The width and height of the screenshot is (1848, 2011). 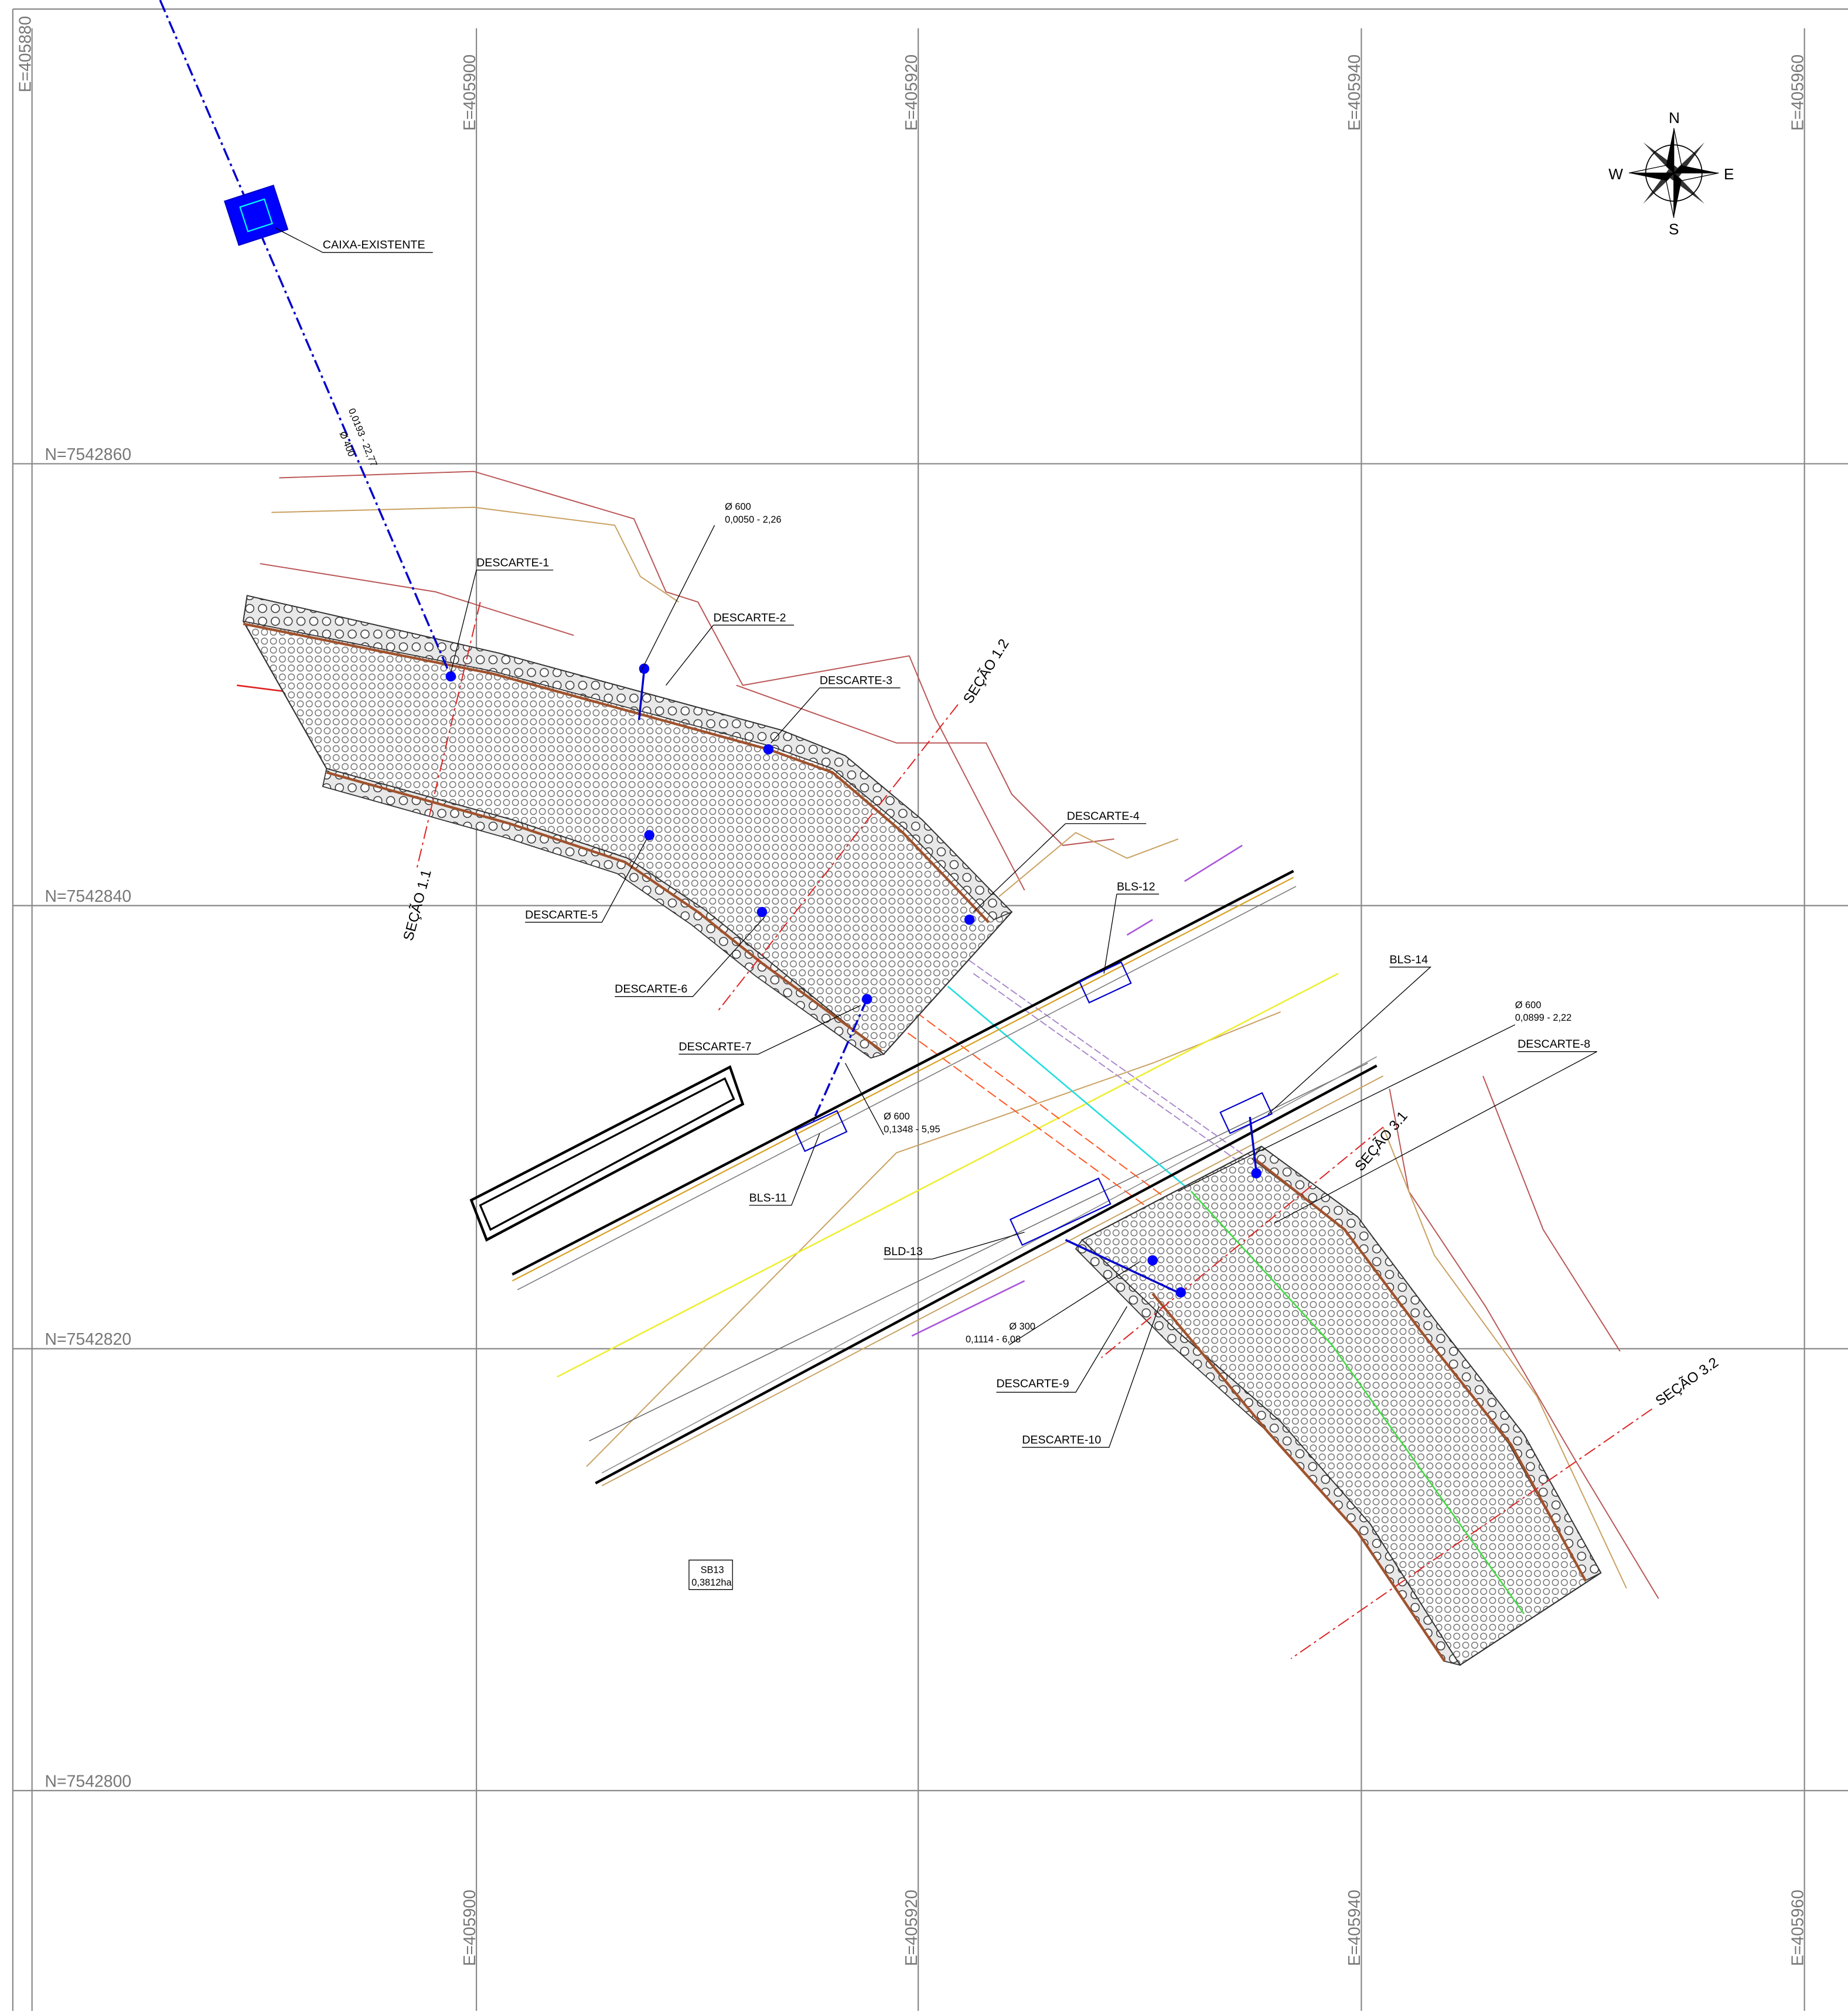 What do you see at coordinates (749, 617) in the screenshot?
I see `label: DESCARTE-2` at bounding box center [749, 617].